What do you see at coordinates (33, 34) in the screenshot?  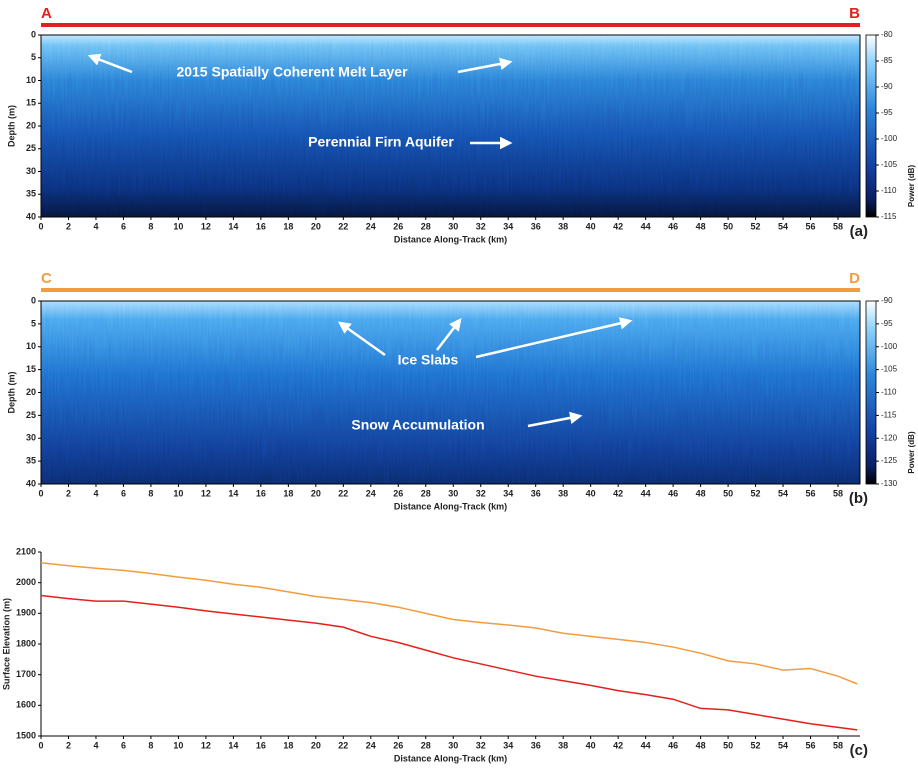 I see `y-tick-label: 0` at bounding box center [33, 34].